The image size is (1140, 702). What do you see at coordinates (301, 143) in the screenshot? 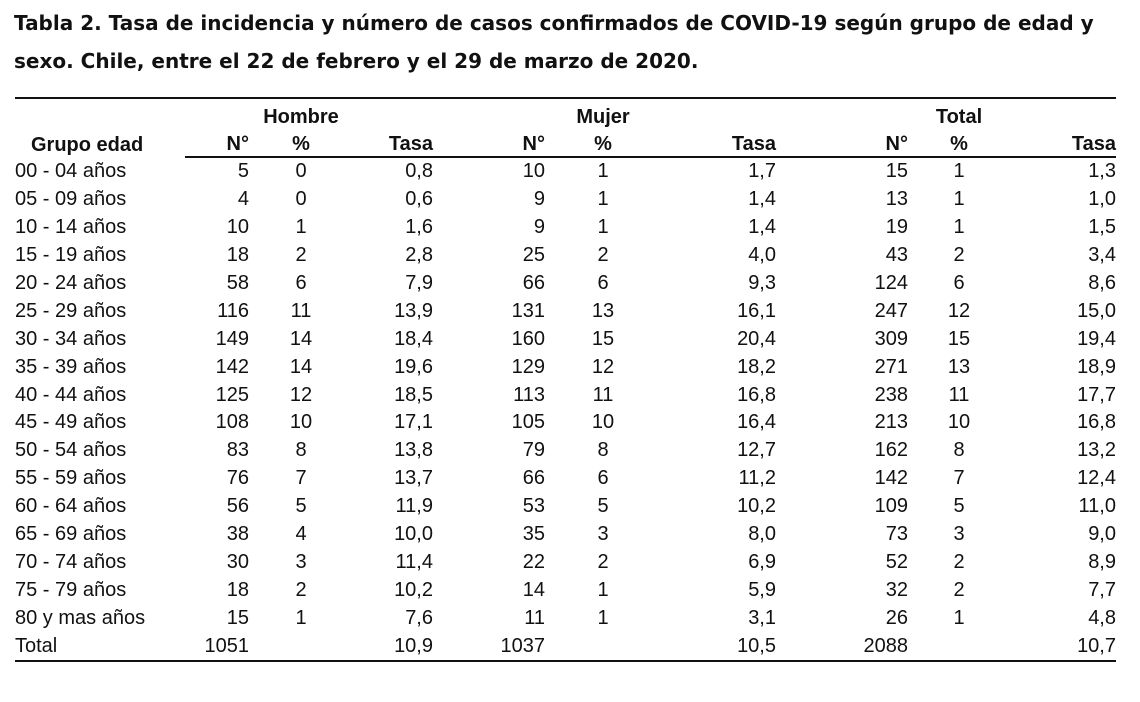
I see `col-header-pct-hombre: %` at bounding box center [301, 143].